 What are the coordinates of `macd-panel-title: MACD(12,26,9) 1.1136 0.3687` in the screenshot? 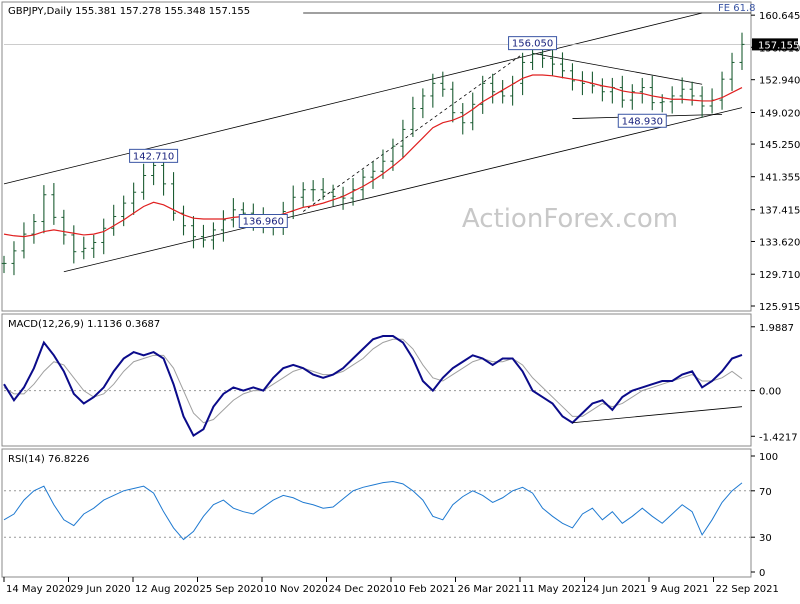 It's located at (84, 324).